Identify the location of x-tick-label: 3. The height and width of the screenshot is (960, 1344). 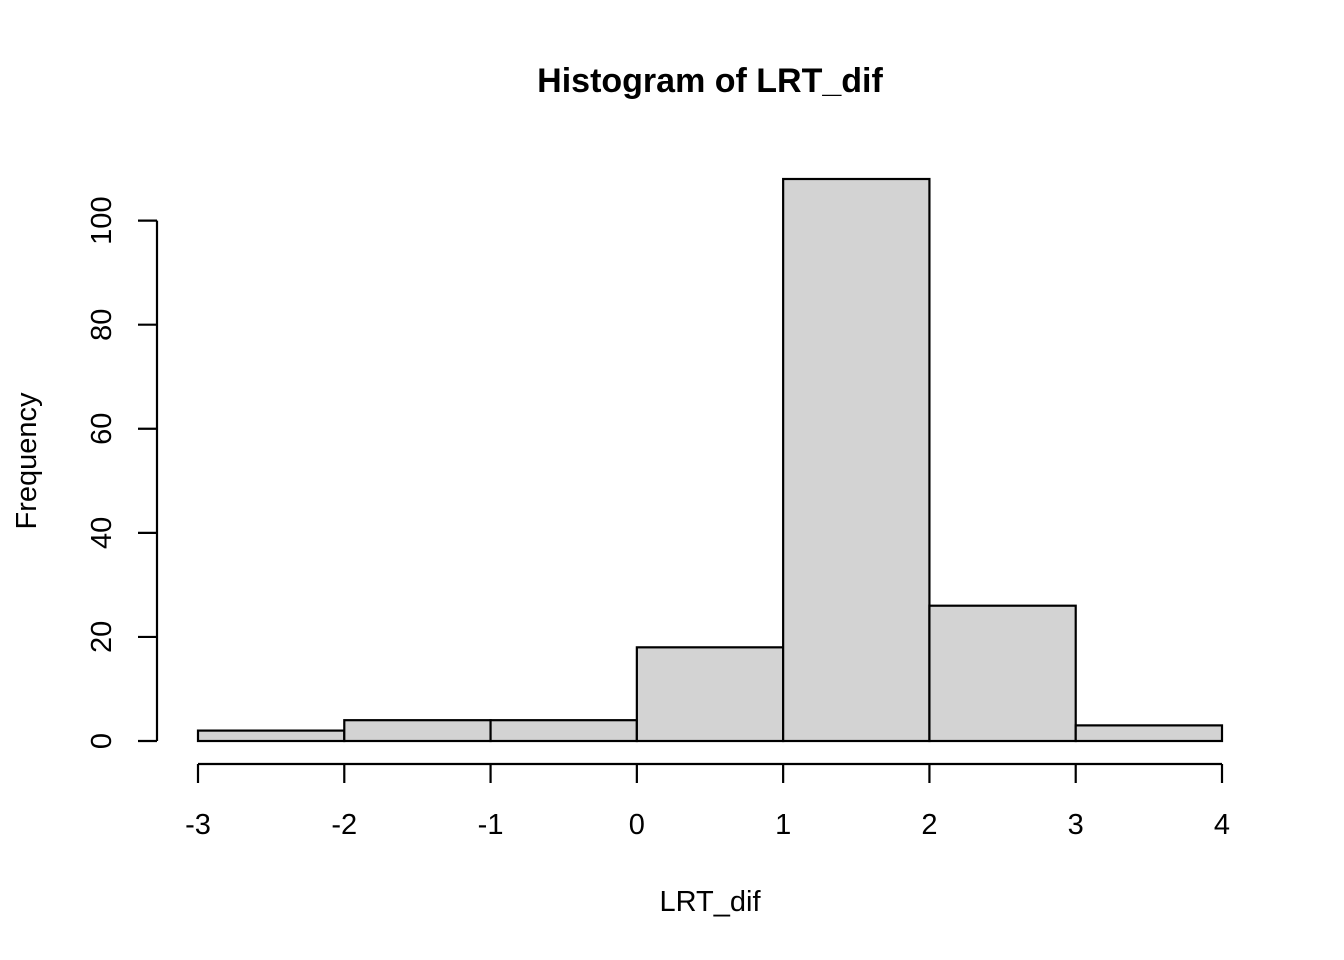
(1076, 825).